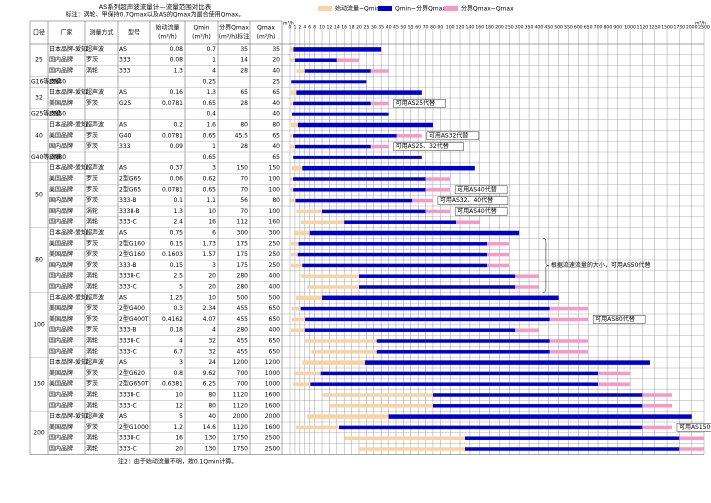 This screenshot has height=503, width=711. What do you see at coordinates (272, 373) in the screenshot?
I see `cell-number: 1000` at bounding box center [272, 373].